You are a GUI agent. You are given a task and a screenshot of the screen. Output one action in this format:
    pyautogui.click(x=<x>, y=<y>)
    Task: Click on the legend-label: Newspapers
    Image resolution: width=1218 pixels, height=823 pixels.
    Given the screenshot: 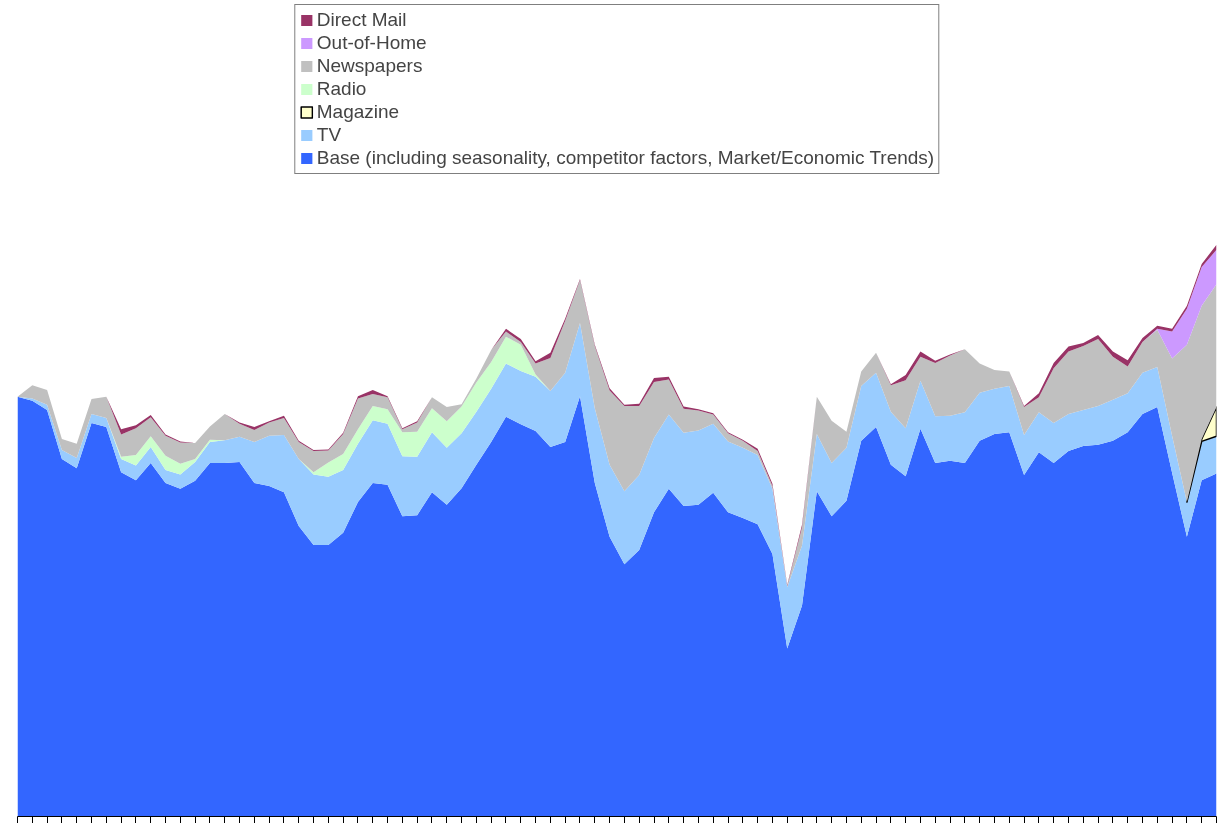 What is the action you would take?
    pyautogui.click(x=369, y=66)
    